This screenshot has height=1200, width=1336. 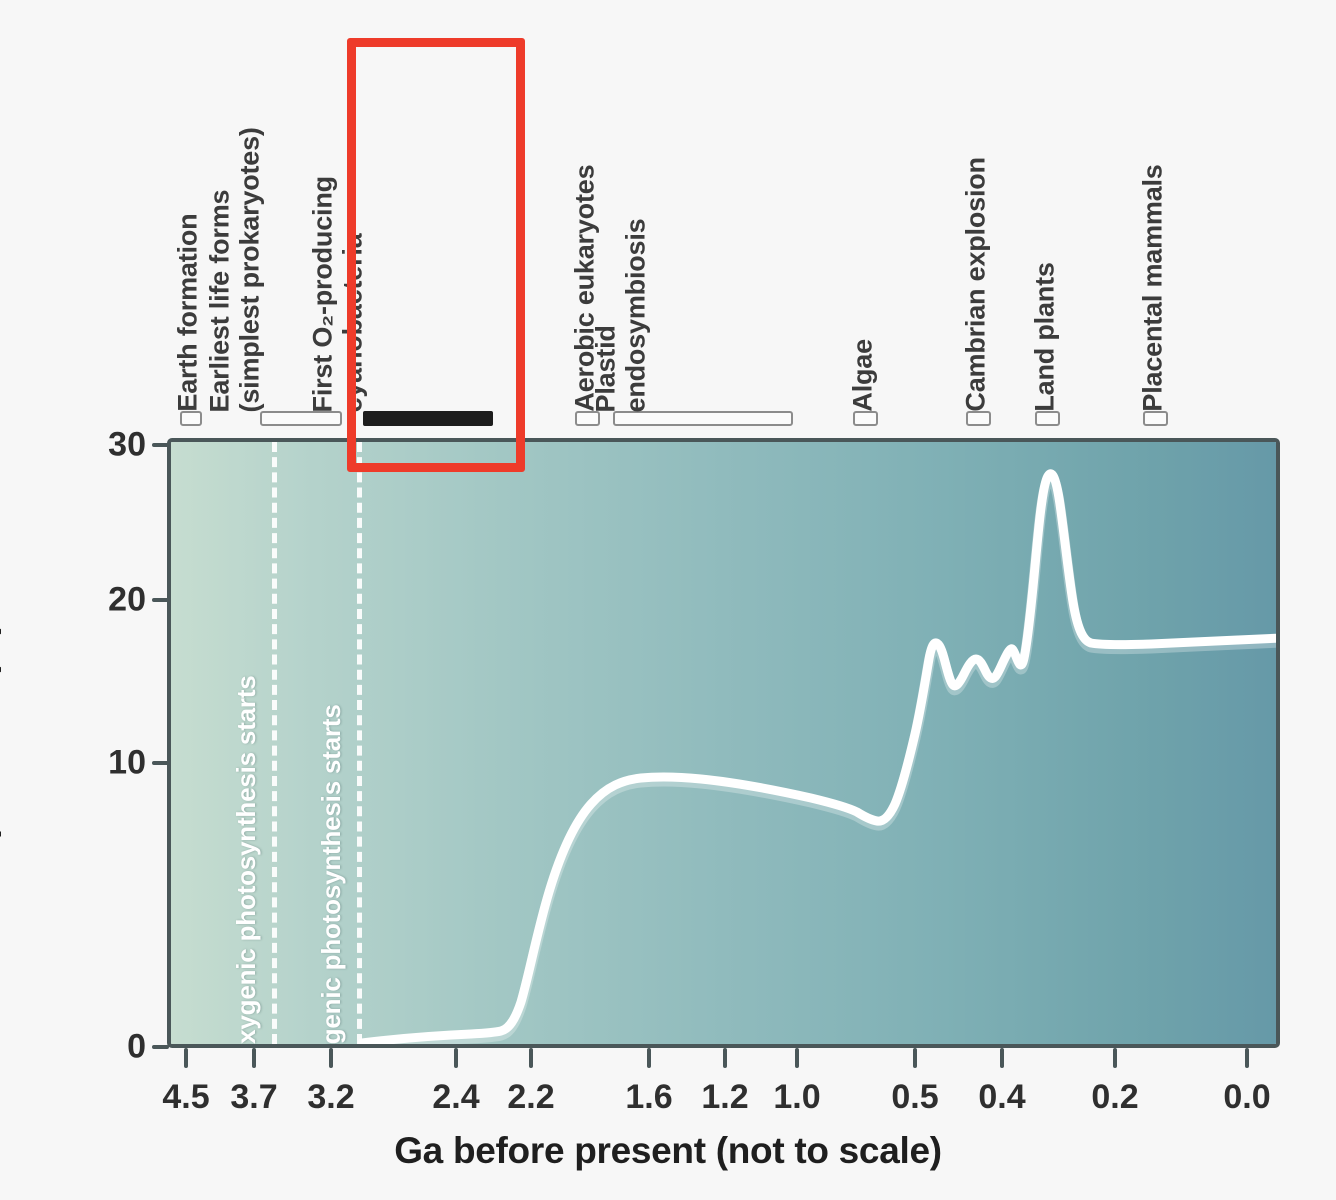 What do you see at coordinates (127, 444) in the screenshot?
I see `y-tick-label: 30` at bounding box center [127, 444].